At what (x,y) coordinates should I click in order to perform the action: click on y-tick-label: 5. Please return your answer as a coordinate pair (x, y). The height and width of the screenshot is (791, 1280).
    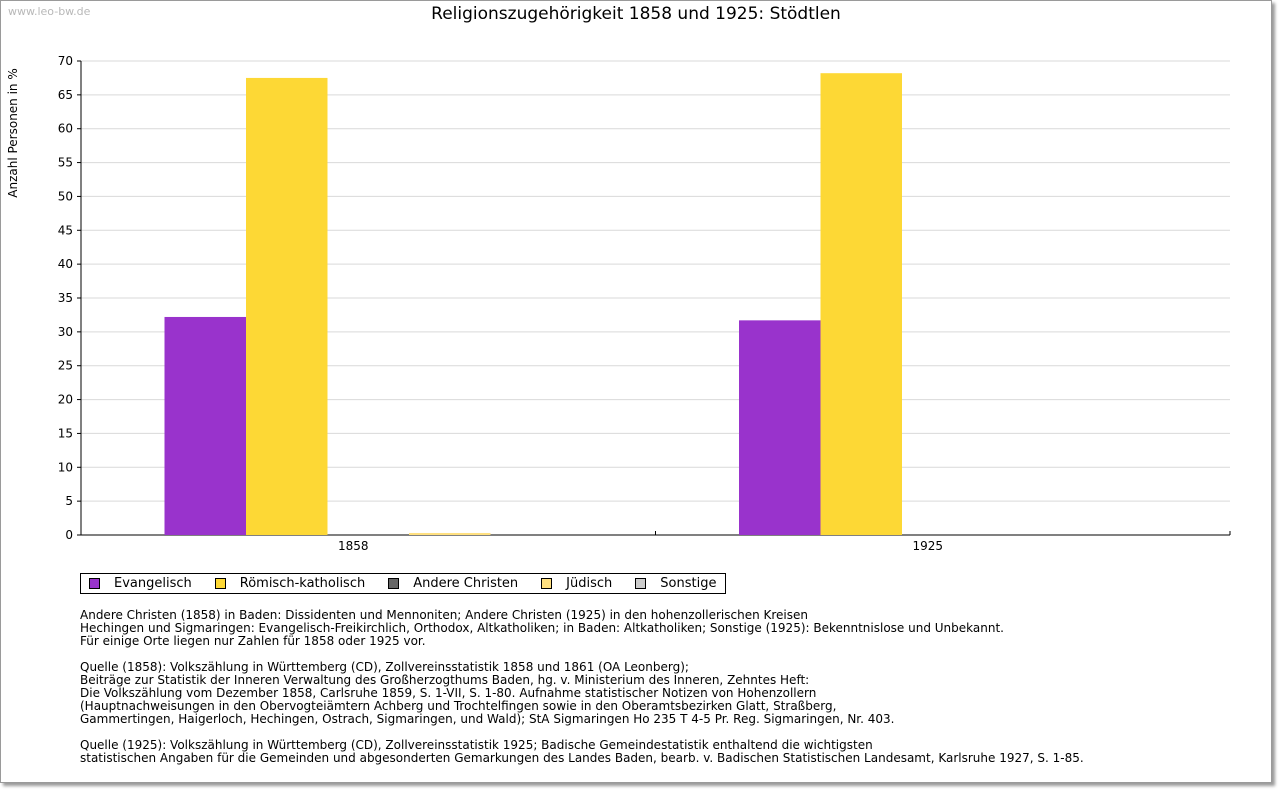
    Looking at the image, I should click on (69, 501).